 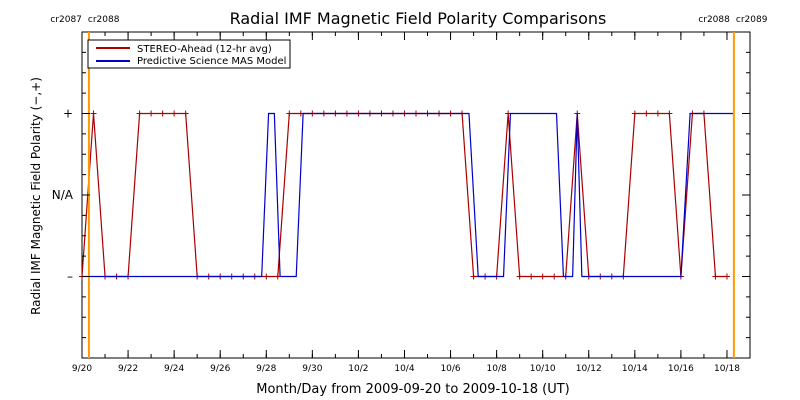 What do you see at coordinates (543, 369) in the screenshot?
I see `x-tick-label: 10/10` at bounding box center [543, 369].